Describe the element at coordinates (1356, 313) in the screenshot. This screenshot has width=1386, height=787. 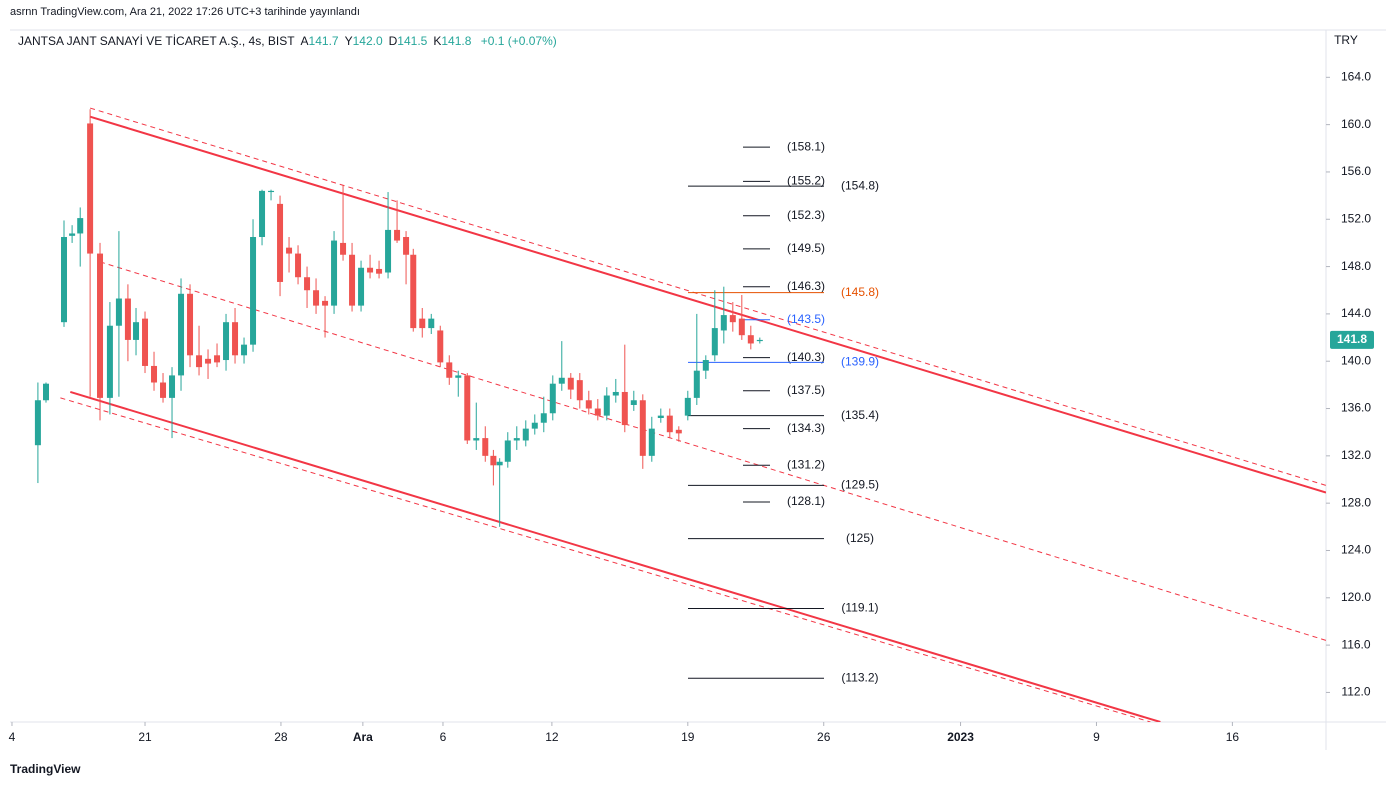
I see `y-tick-label: 144.0` at that location.